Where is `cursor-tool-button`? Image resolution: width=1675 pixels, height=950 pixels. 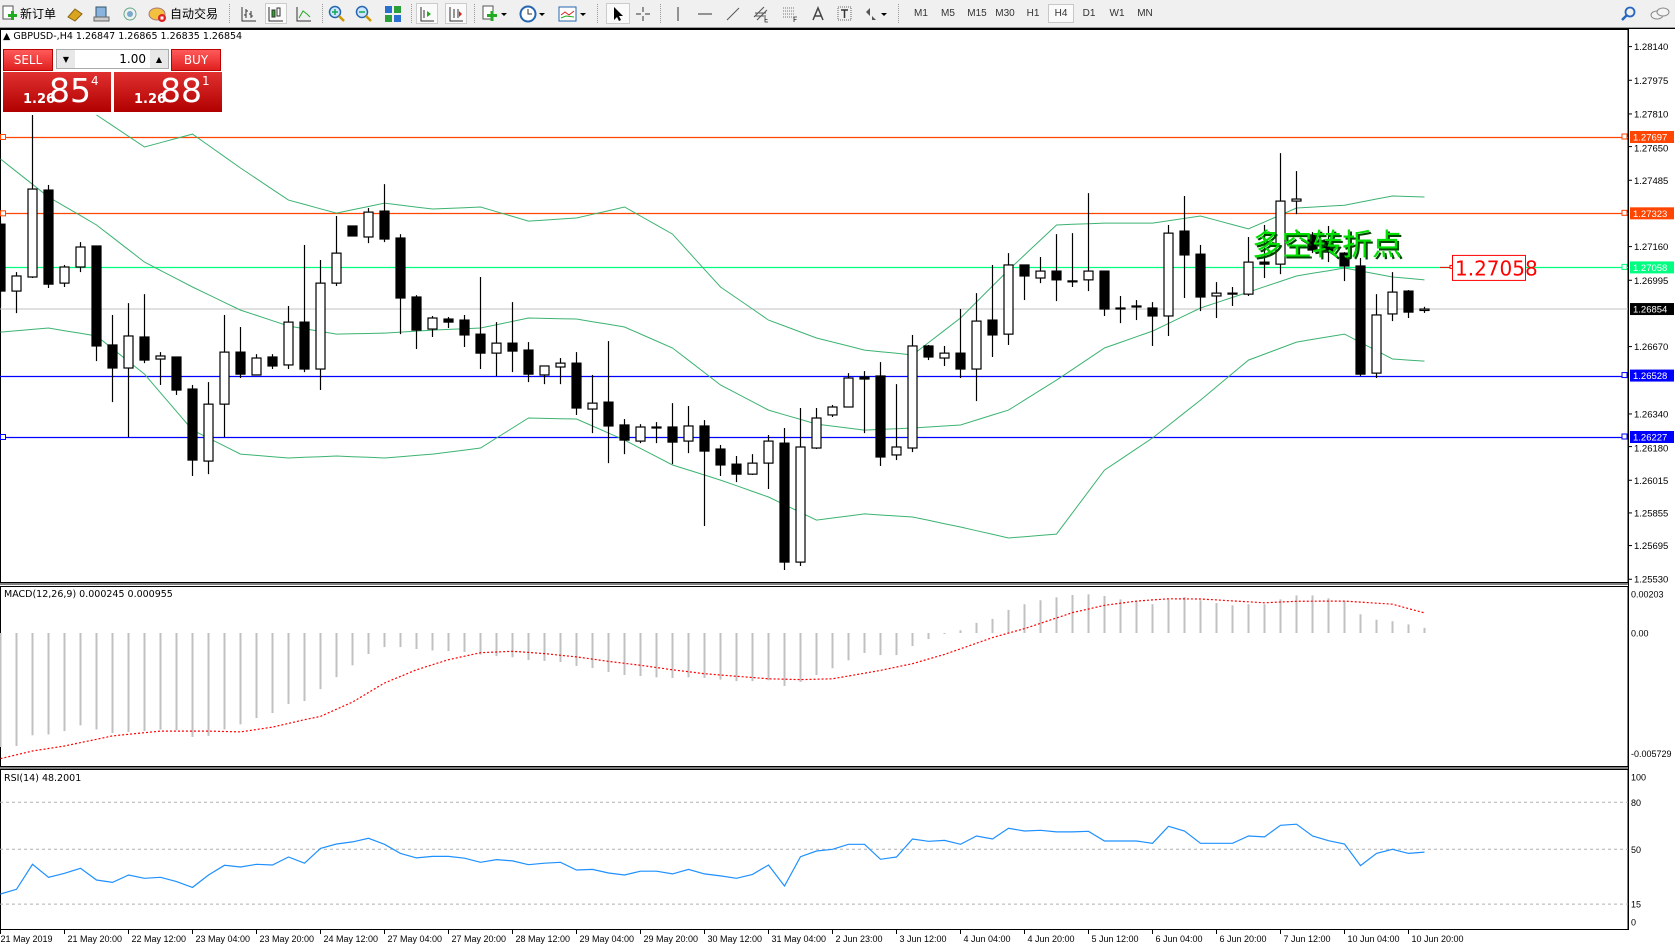 cursor-tool-button is located at coordinates (618, 13).